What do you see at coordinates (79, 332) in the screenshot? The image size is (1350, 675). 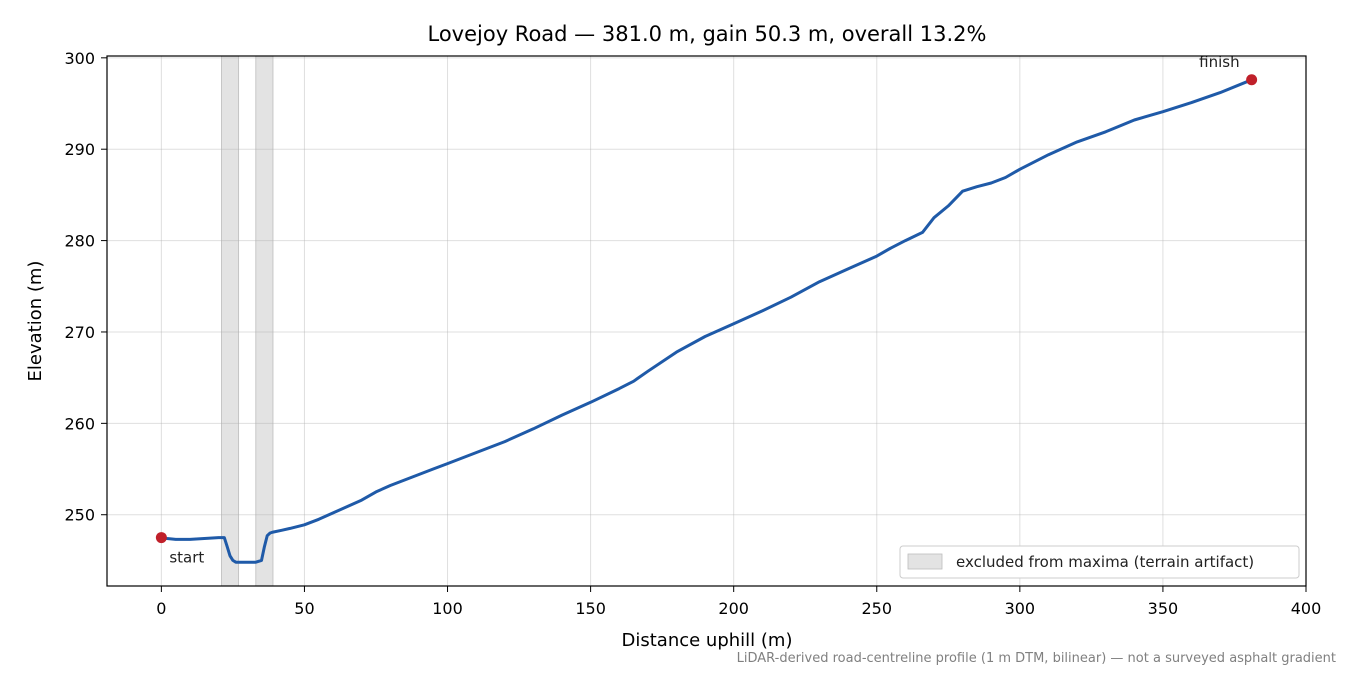 I see `y-tick-label: 270` at bounding box center [79, 332].